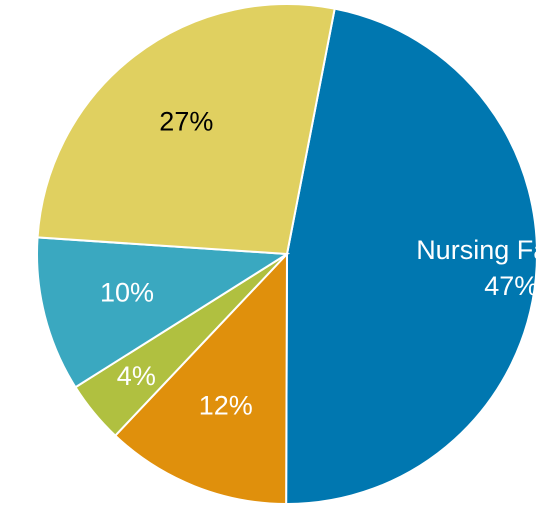  I want to click on slice-value-label: 47%, so click(511, 286).